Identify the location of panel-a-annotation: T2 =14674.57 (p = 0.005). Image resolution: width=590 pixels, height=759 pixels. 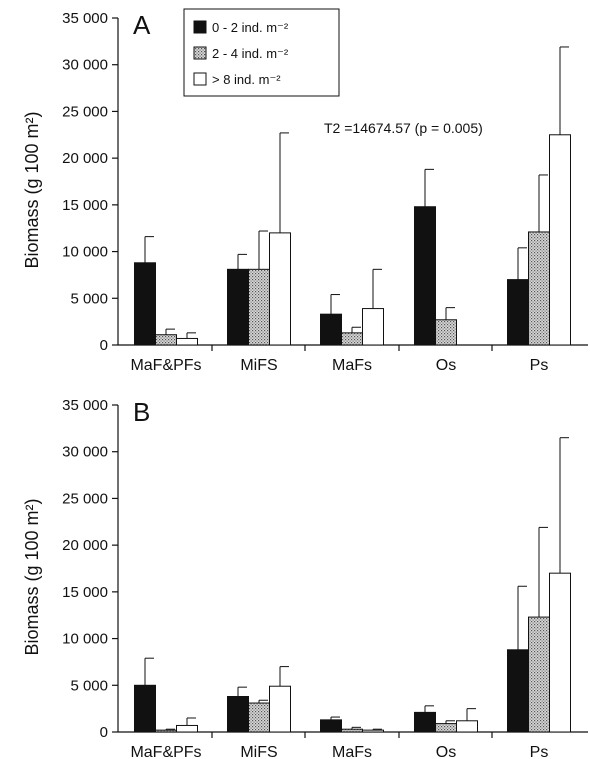
(403, 128).